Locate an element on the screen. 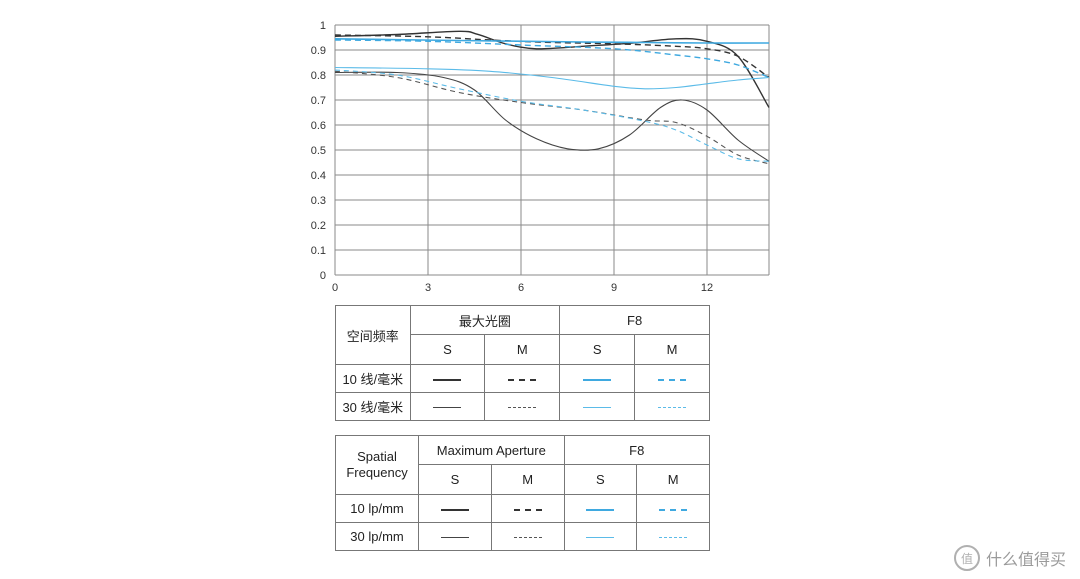  legend-table-chinese: 空间频率 最大光圈 F8 S M S M 10 线/毫米 30 线/毫米 is located at coordinates (522, 363).